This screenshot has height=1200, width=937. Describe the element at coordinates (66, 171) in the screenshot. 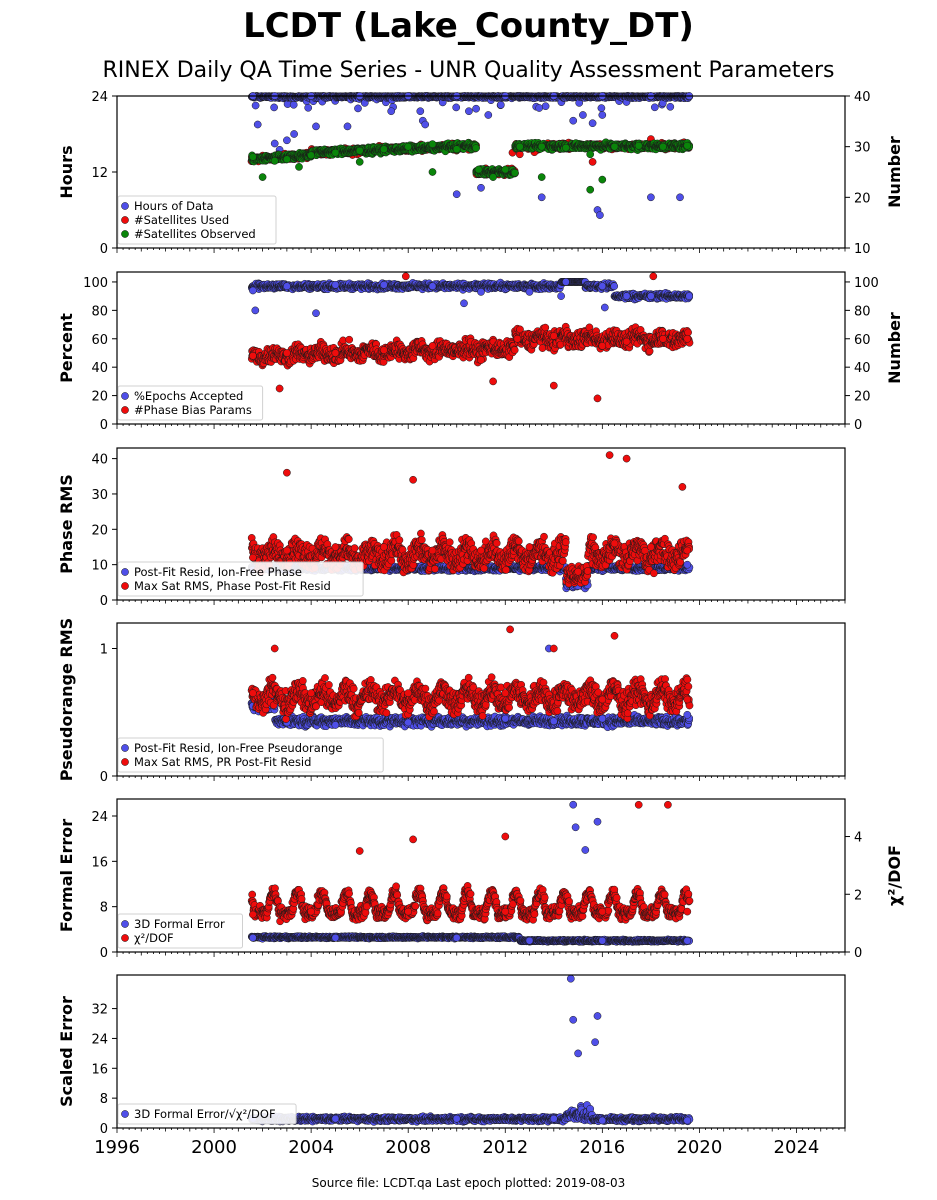

I see `y-axis-label: Hours` at that location.